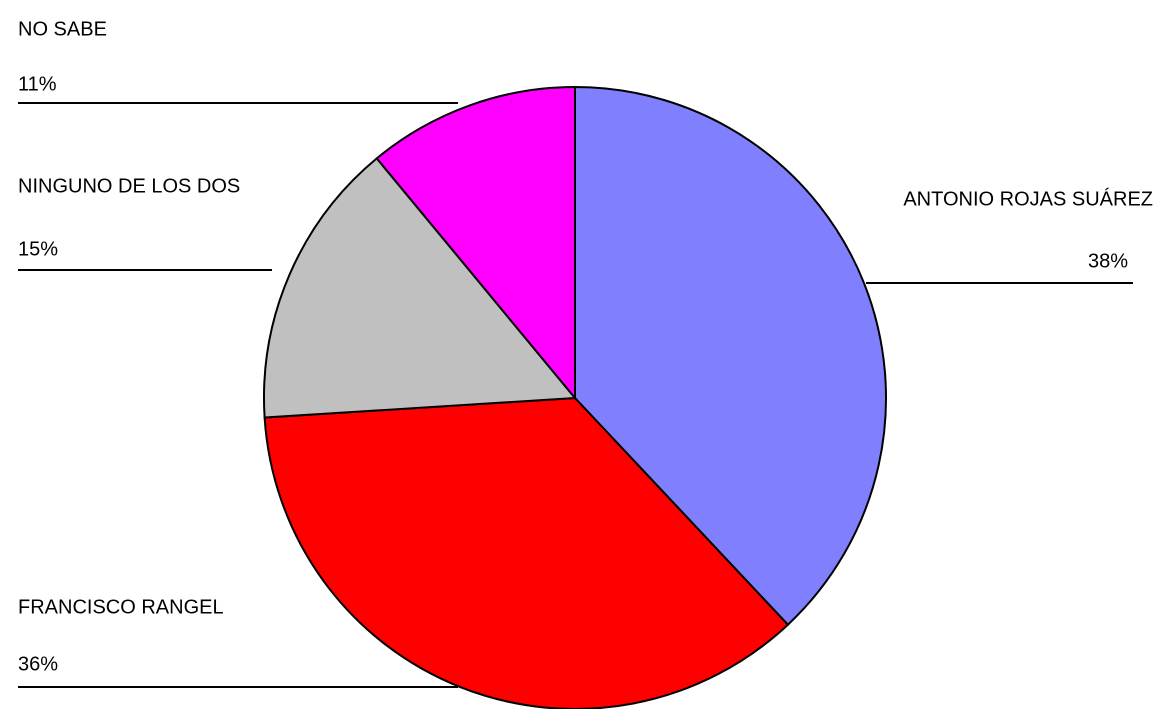 Image resolution: width=1160 pixels, height=709 pixels. Describe the element at coordinates (62, 29) in the screenshot. I see `slice-label: NO SABE` at that location.